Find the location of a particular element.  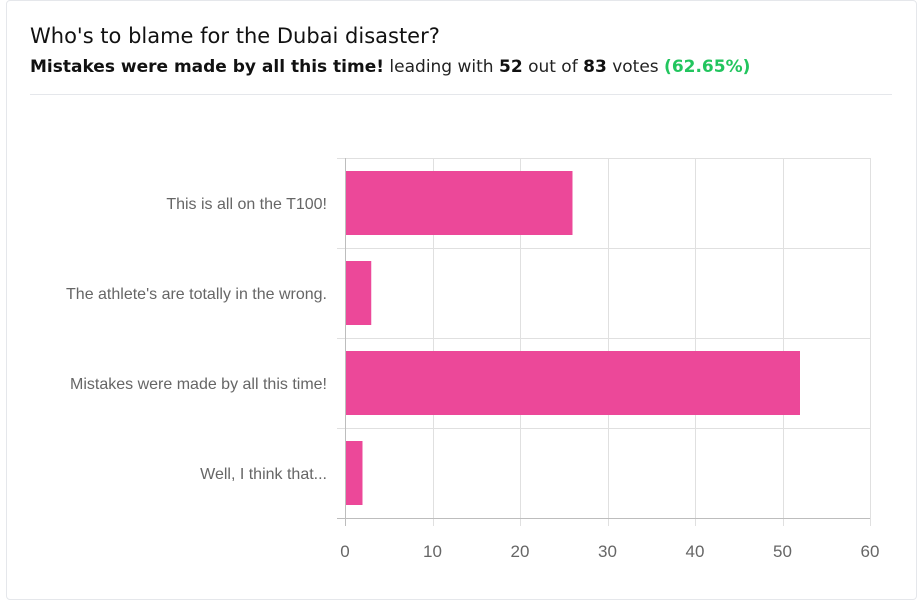

x-tick-label: 60 is located at coordinates (870, 551).